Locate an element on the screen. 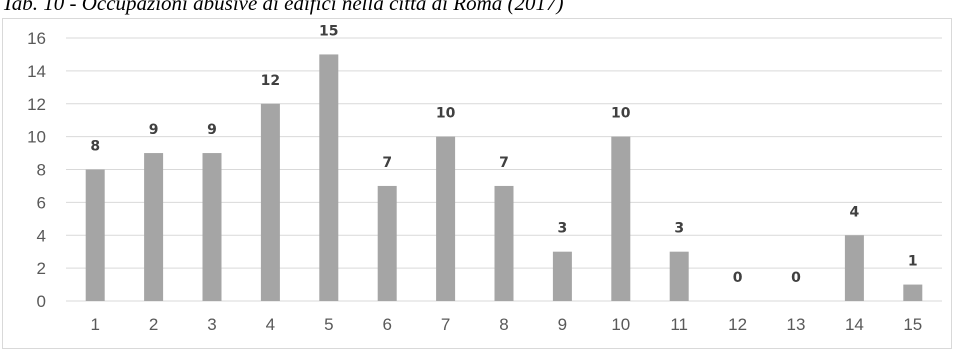  x-tick-label: 12 is located at coordinates (737, 324).